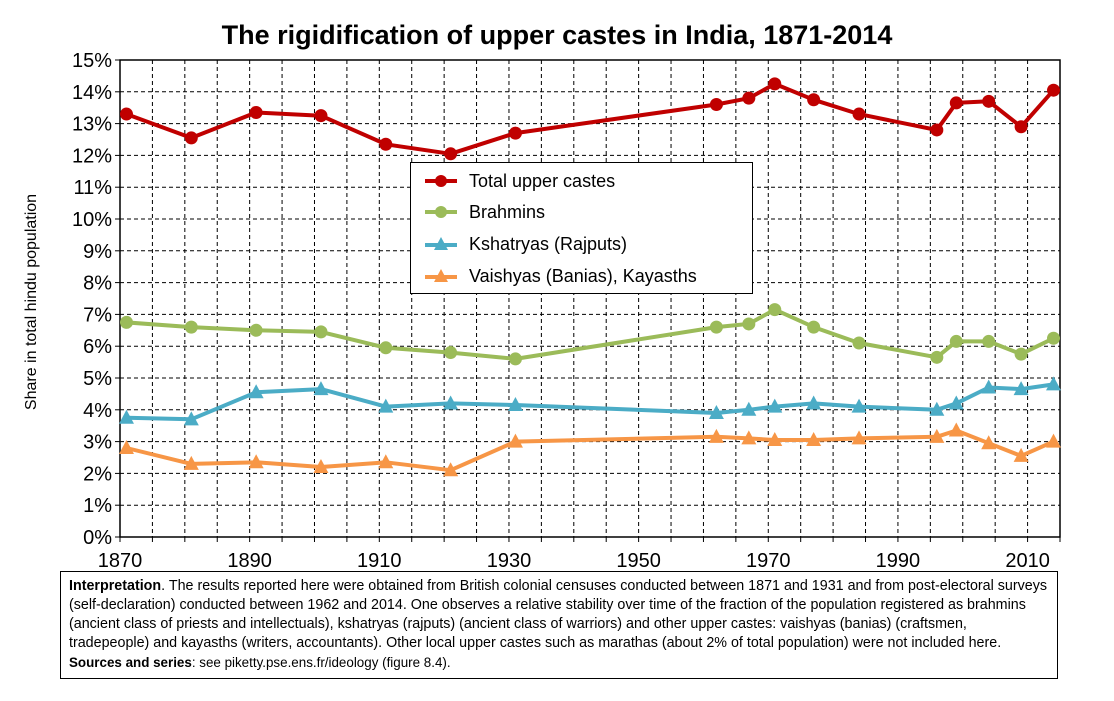 The height and width of the screenshot is (701, 1114). What do you see at coordinates (441, 275) in the screenshot?
I see `legend-swatch-vaishyas` at bounding box center [441, 275].